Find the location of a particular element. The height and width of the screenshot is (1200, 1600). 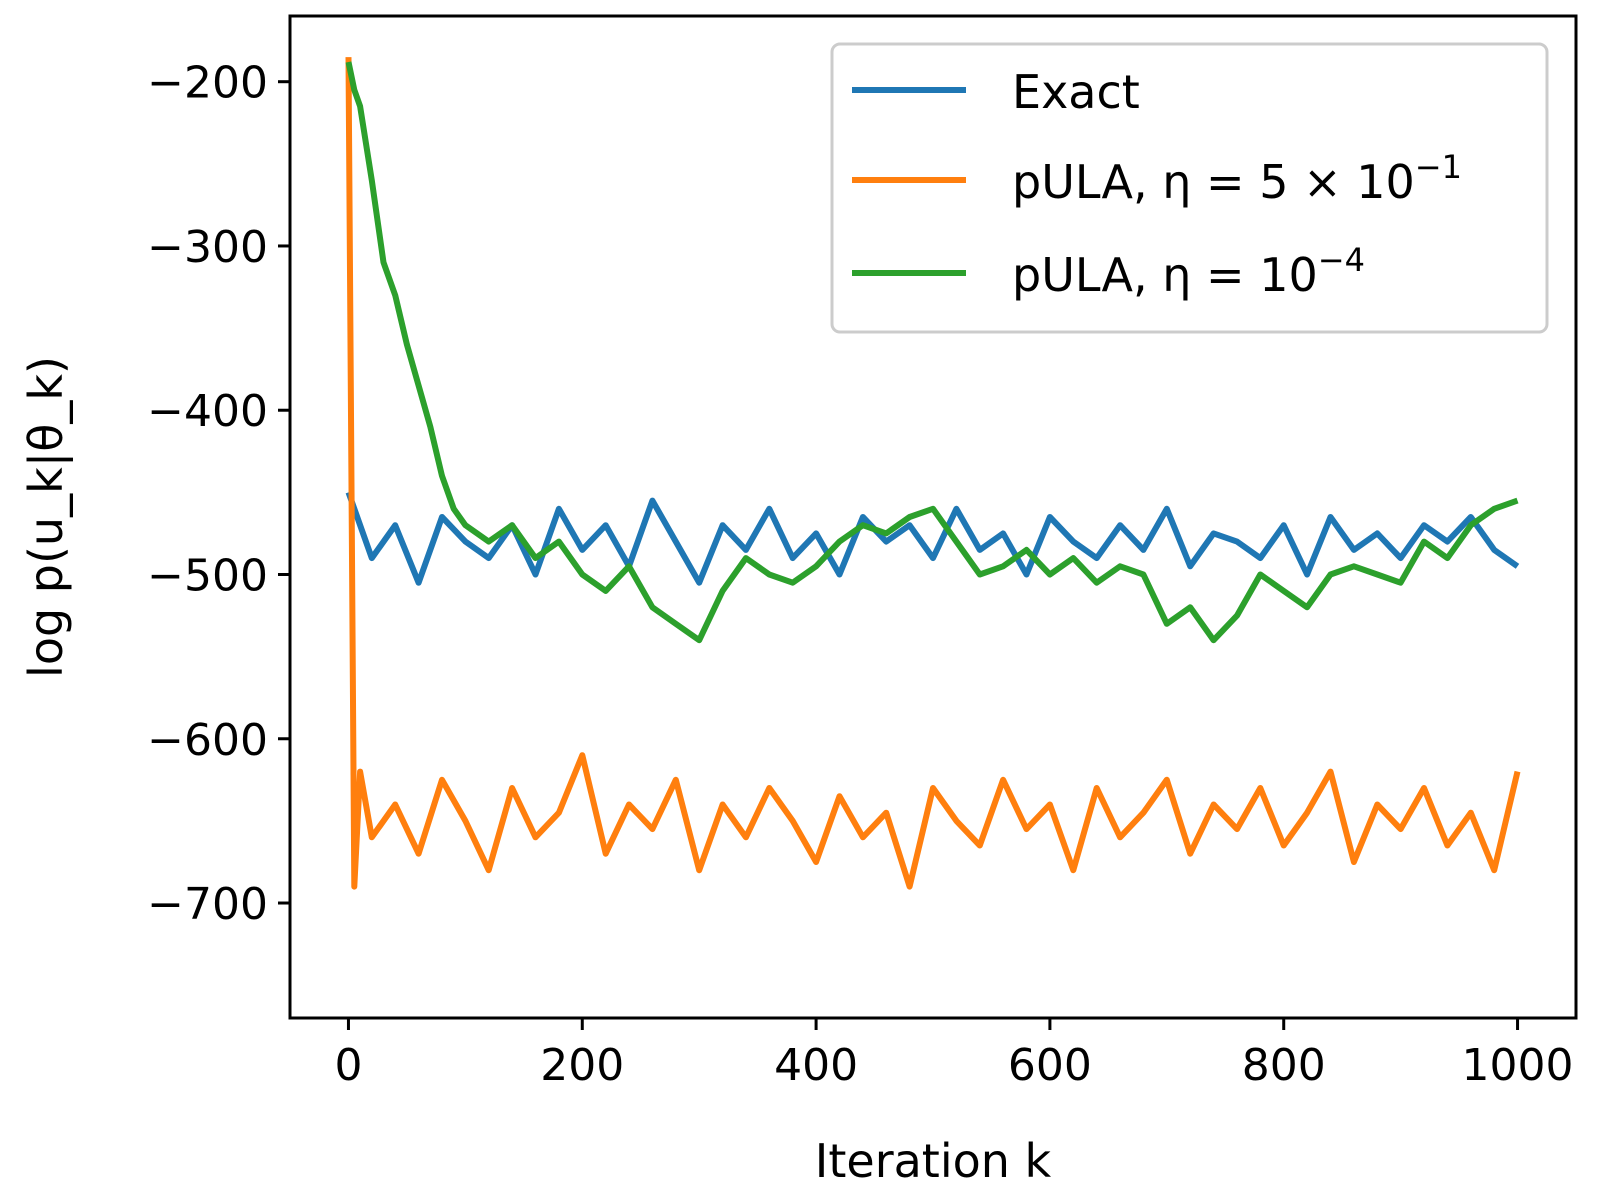

legend-label-pula-eta-5e-1-exponent: −1 is located at coordinates (1438, 167).